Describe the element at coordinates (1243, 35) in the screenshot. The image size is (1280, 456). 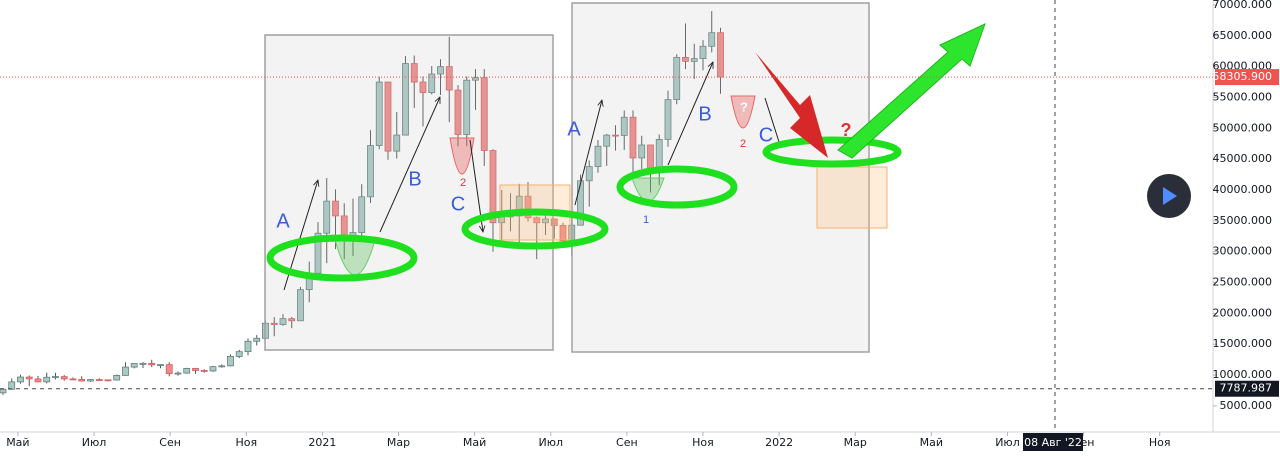
I see `y-tick-label: 65000.000` at that location.